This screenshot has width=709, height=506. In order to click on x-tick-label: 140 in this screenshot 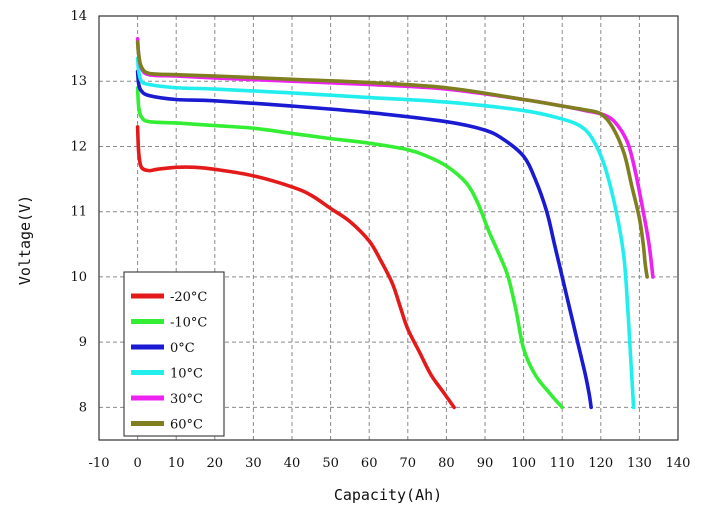, I will do `click(678, 463)`.